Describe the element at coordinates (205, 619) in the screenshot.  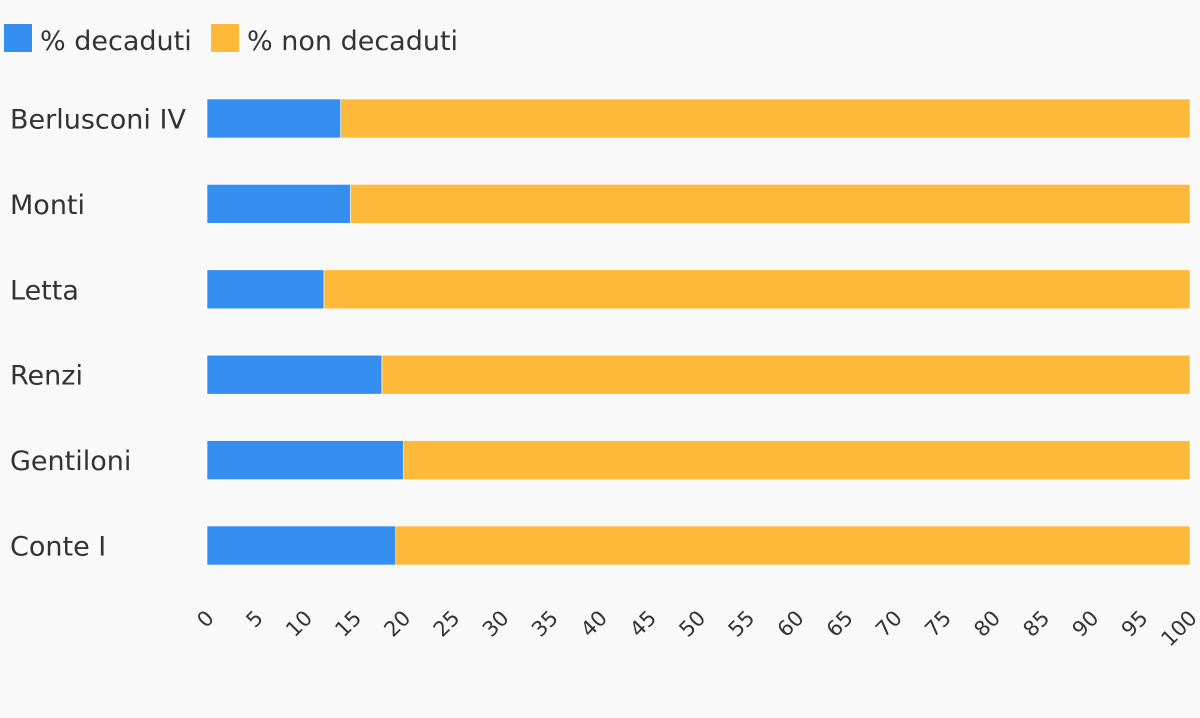
I see `x-tick-label-0: 0` at that location.